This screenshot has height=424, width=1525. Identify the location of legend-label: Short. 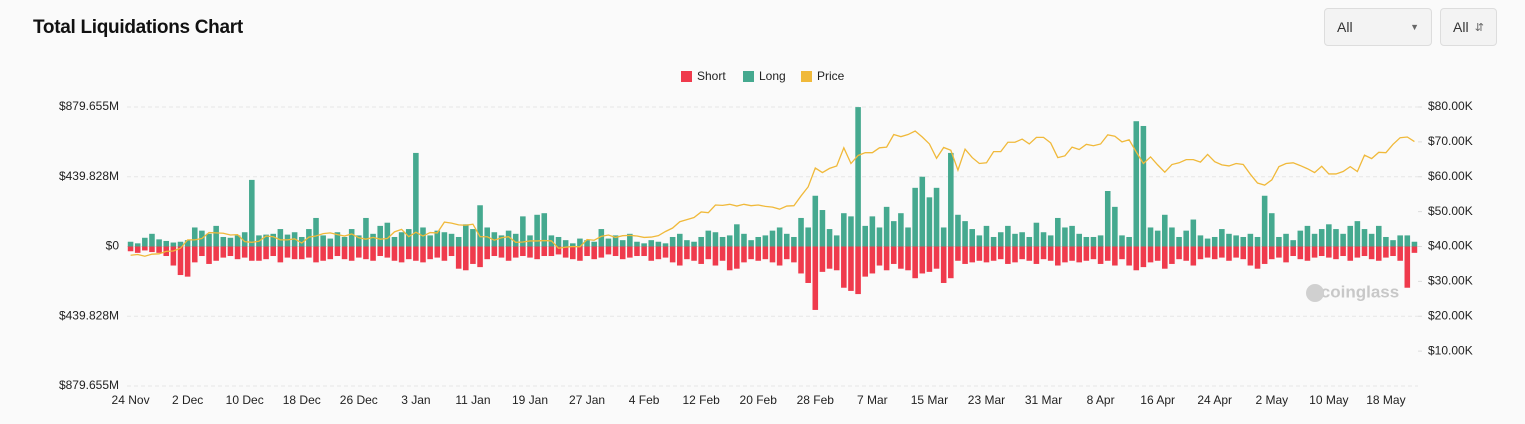
(711, 76).